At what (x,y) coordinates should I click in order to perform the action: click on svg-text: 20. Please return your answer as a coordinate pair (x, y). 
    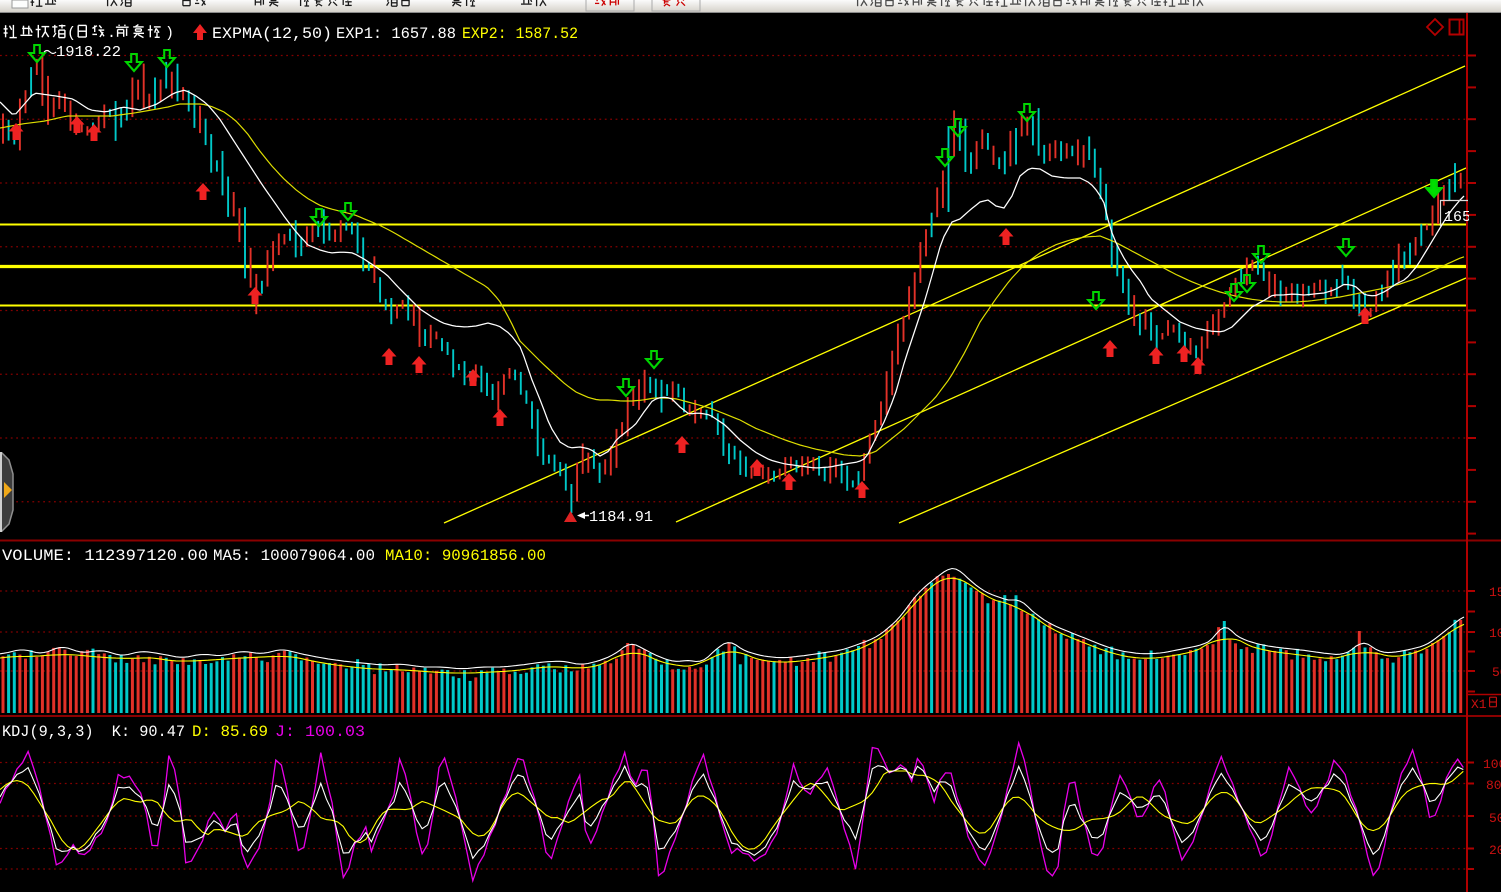
    Looking at the image, I should click on (1495, 850).